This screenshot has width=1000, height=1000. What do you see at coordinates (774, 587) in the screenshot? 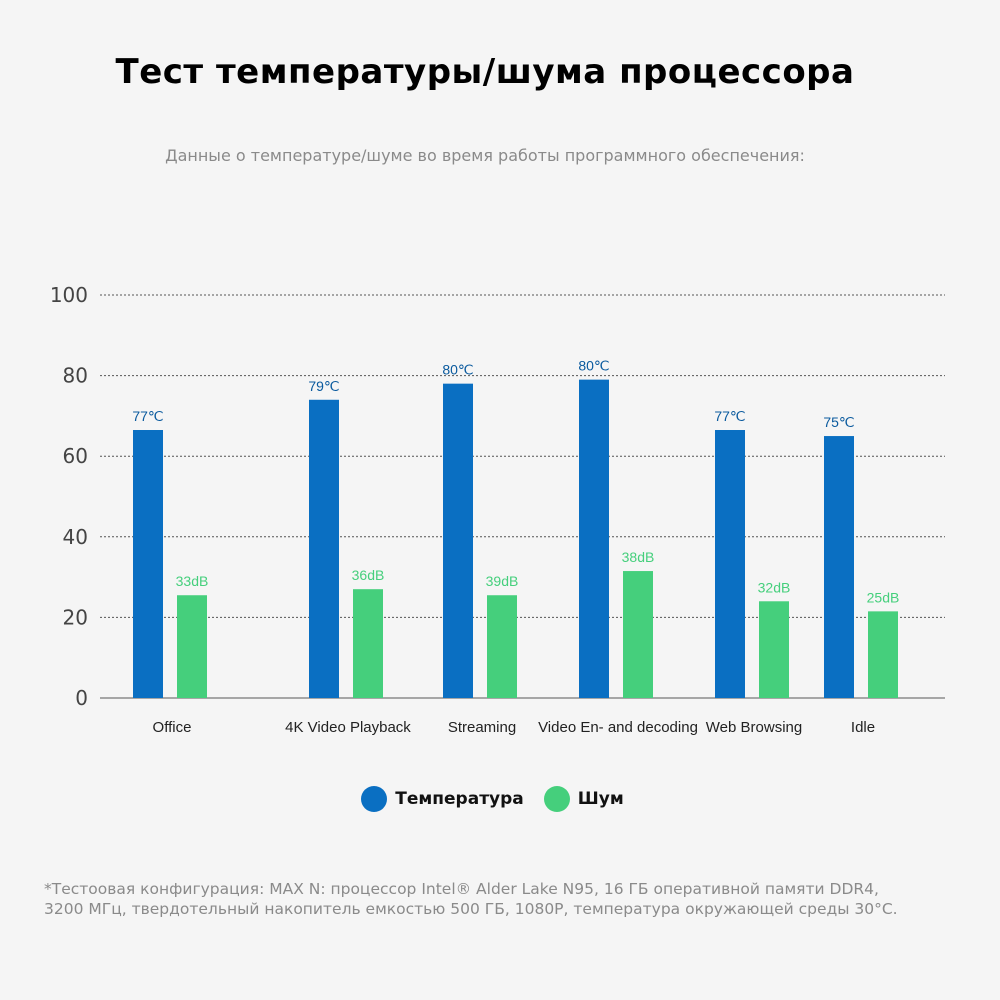
I see `data-label-noise: 32dB` at bounding box center [774, 587].